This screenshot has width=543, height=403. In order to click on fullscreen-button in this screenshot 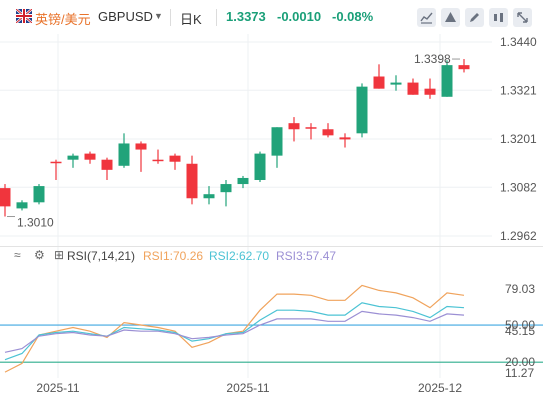, I will do `click(522, 17)`.